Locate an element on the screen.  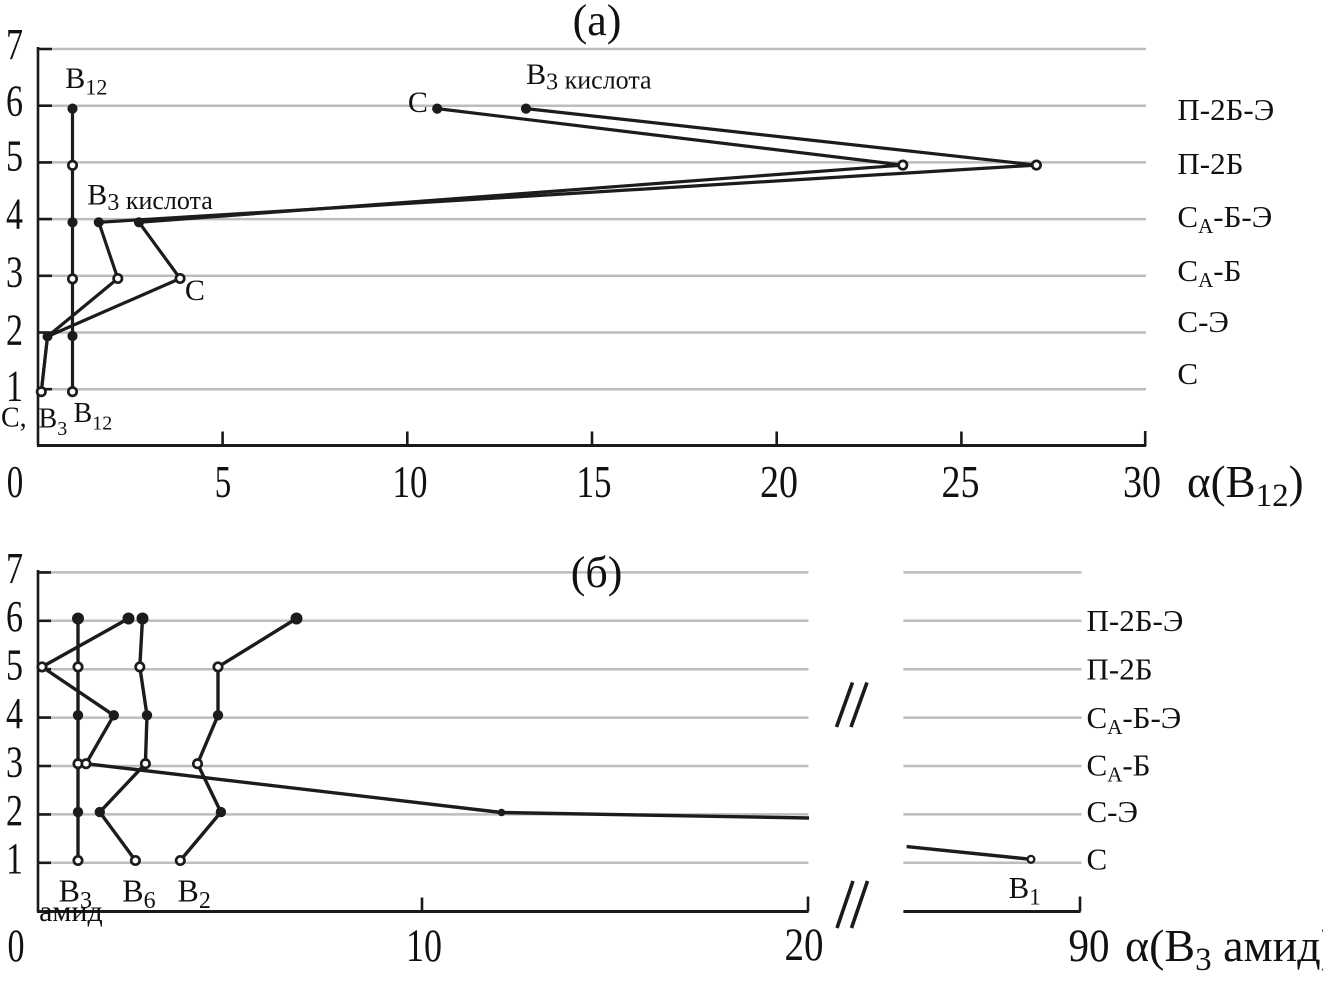
svg-text: α(B12) is located at coordinates (1245, 485).